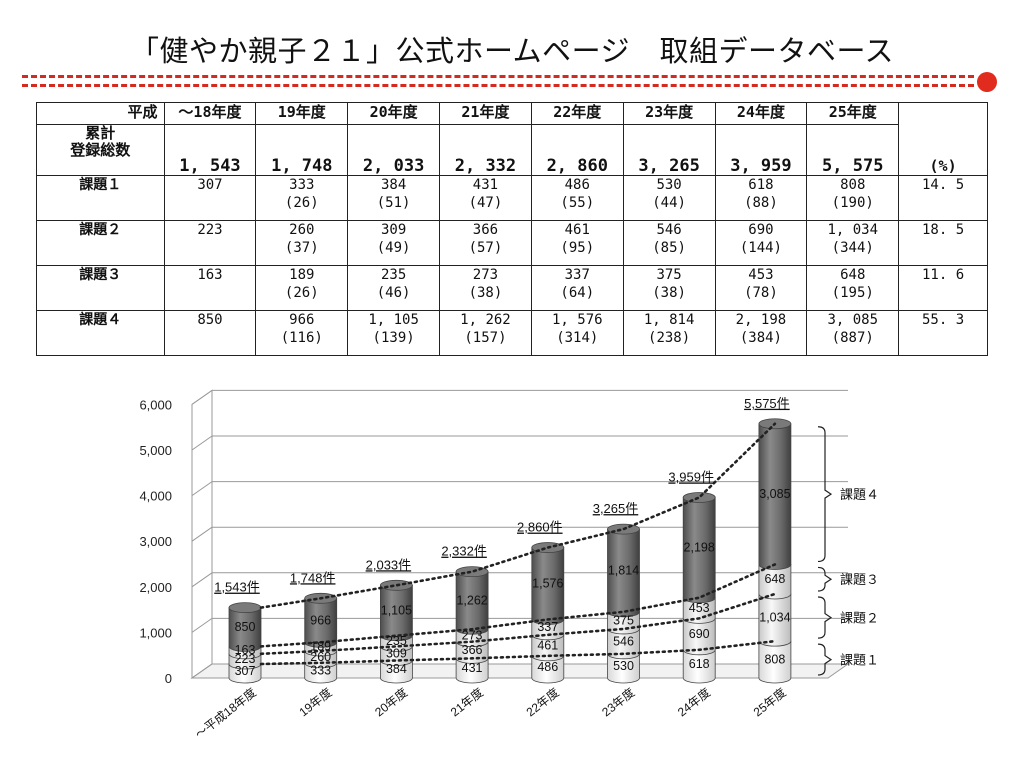  What do you see at coordinates (774, 618) in the screenshot?
I see `segment-label: 1,034` at bounding box center [774, 618].